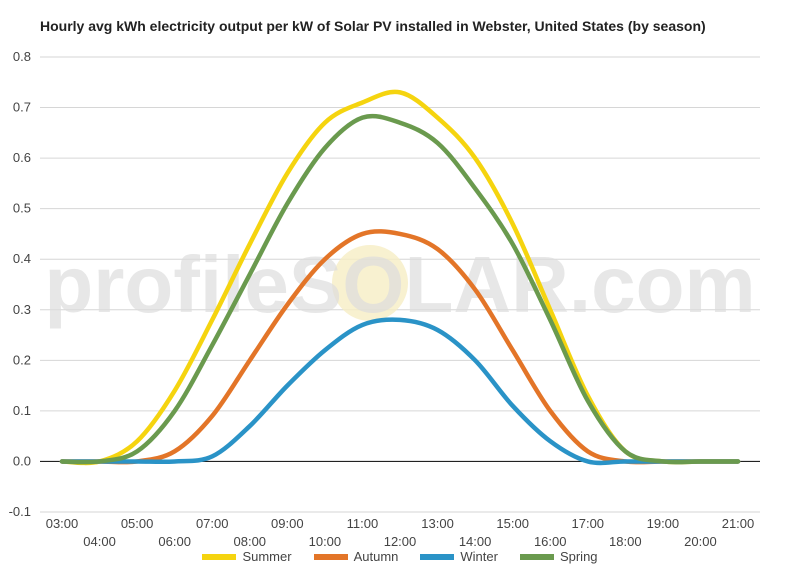 The width and height of the screenshot is (800, 570). I want to click on y-tick-label: 0.3, so click(22, 309).